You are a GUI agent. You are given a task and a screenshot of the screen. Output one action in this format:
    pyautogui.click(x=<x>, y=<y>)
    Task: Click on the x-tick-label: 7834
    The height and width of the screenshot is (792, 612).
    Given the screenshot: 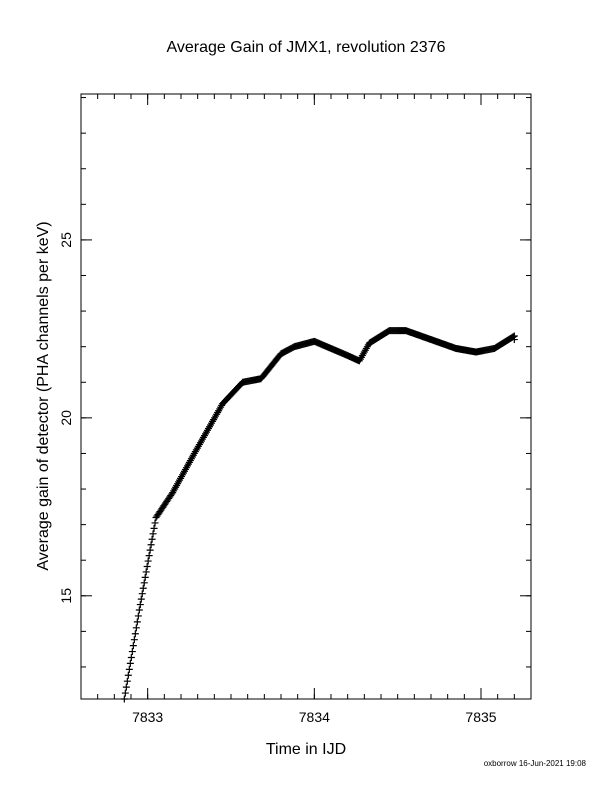 What is the action you would take?
    pyautogui.click(x=314, y=717)
    